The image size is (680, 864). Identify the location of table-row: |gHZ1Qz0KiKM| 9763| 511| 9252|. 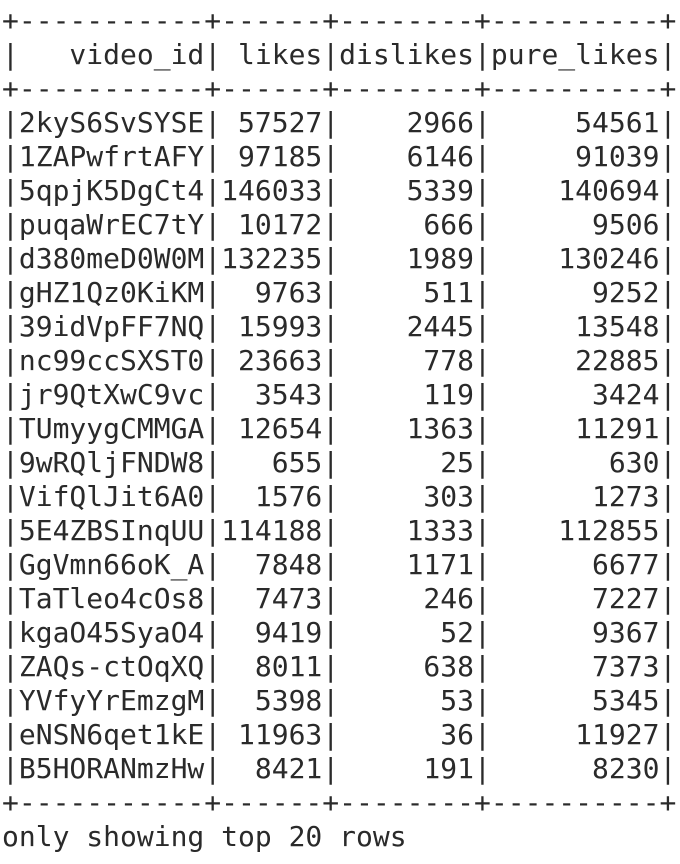
(339, 292).